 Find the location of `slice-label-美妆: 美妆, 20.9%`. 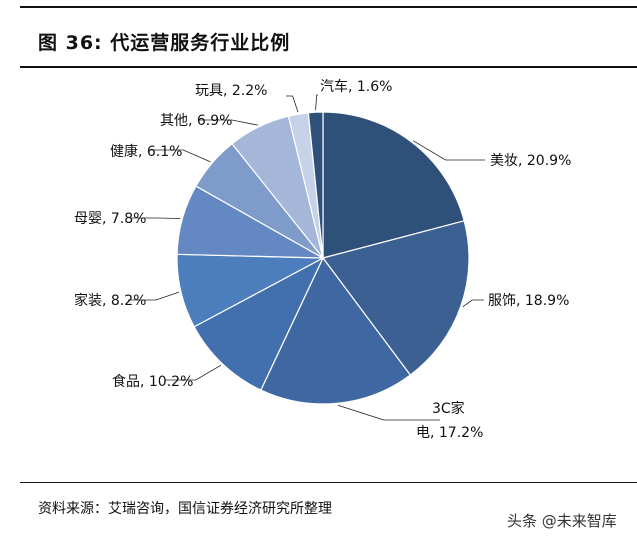

slice-label-美妆: 美妆, 20.9% is located at coordinates (530, 161).